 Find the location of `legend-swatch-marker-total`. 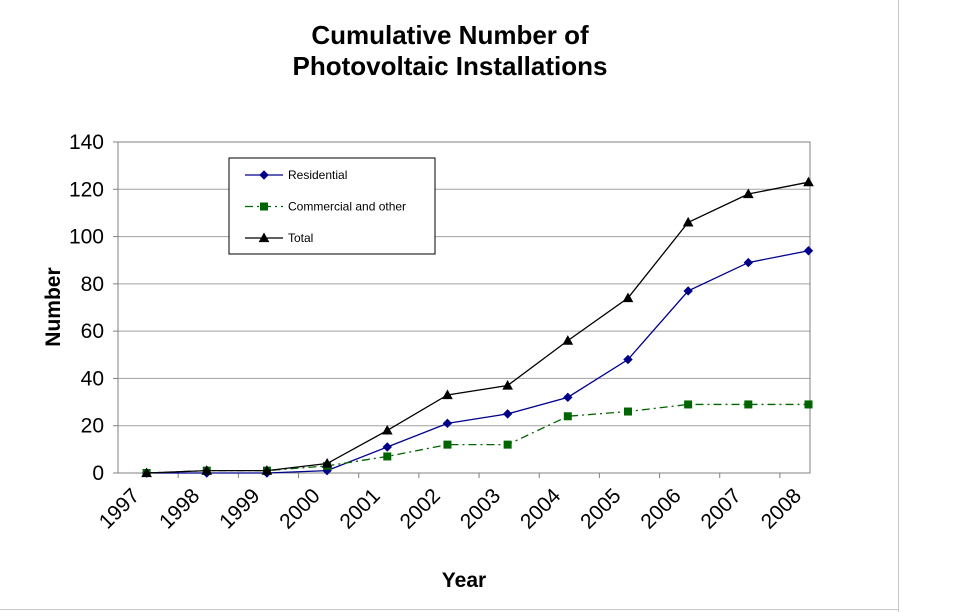

legend-swatch-marker-total is located at coordinates (264, 237).